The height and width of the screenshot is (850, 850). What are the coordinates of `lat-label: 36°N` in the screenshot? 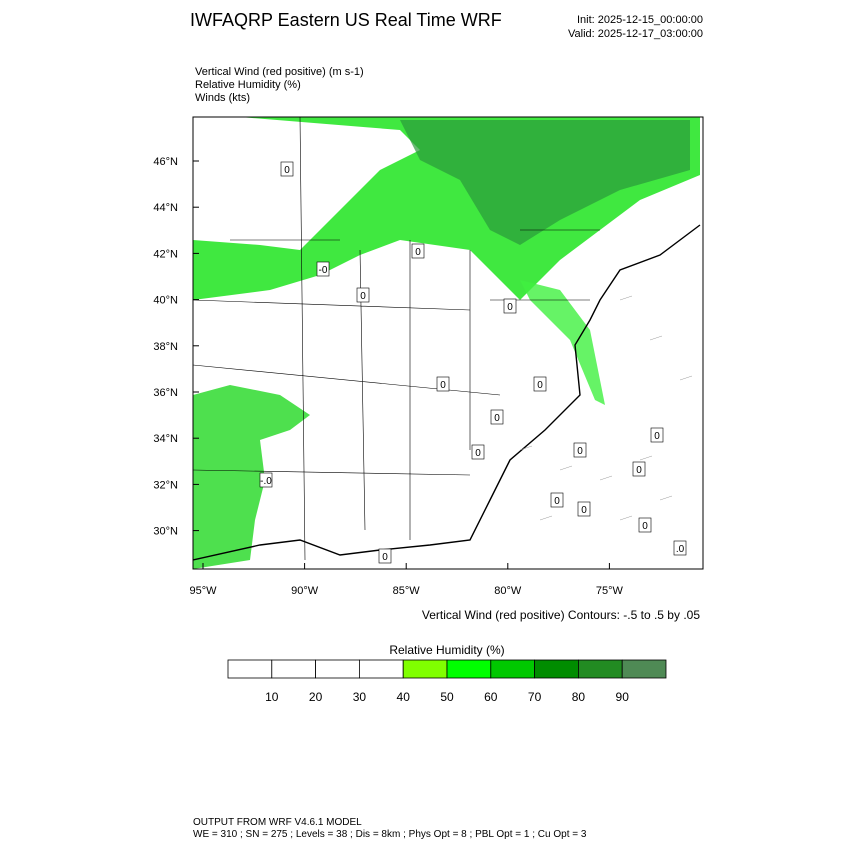 It's located at (165, 393).